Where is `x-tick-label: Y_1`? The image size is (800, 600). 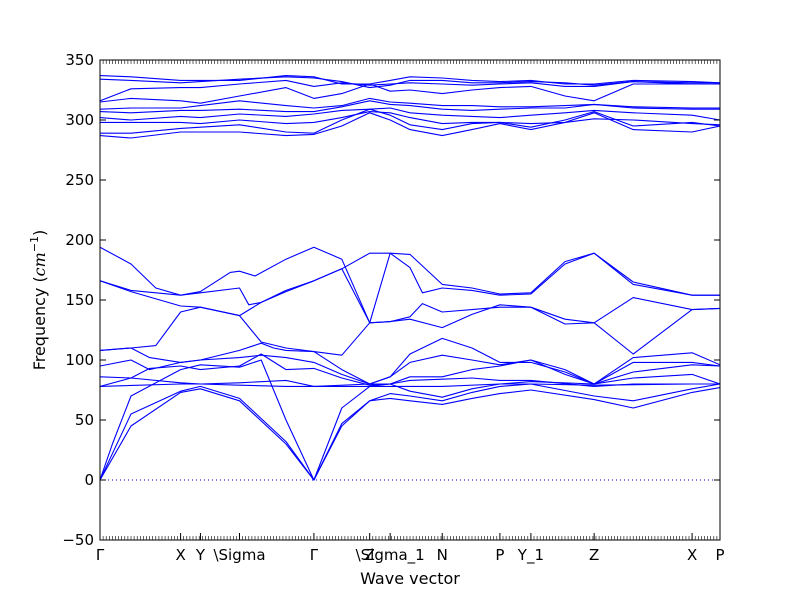
x-tick-label: Y_1 is located at coordinates (530, 555).